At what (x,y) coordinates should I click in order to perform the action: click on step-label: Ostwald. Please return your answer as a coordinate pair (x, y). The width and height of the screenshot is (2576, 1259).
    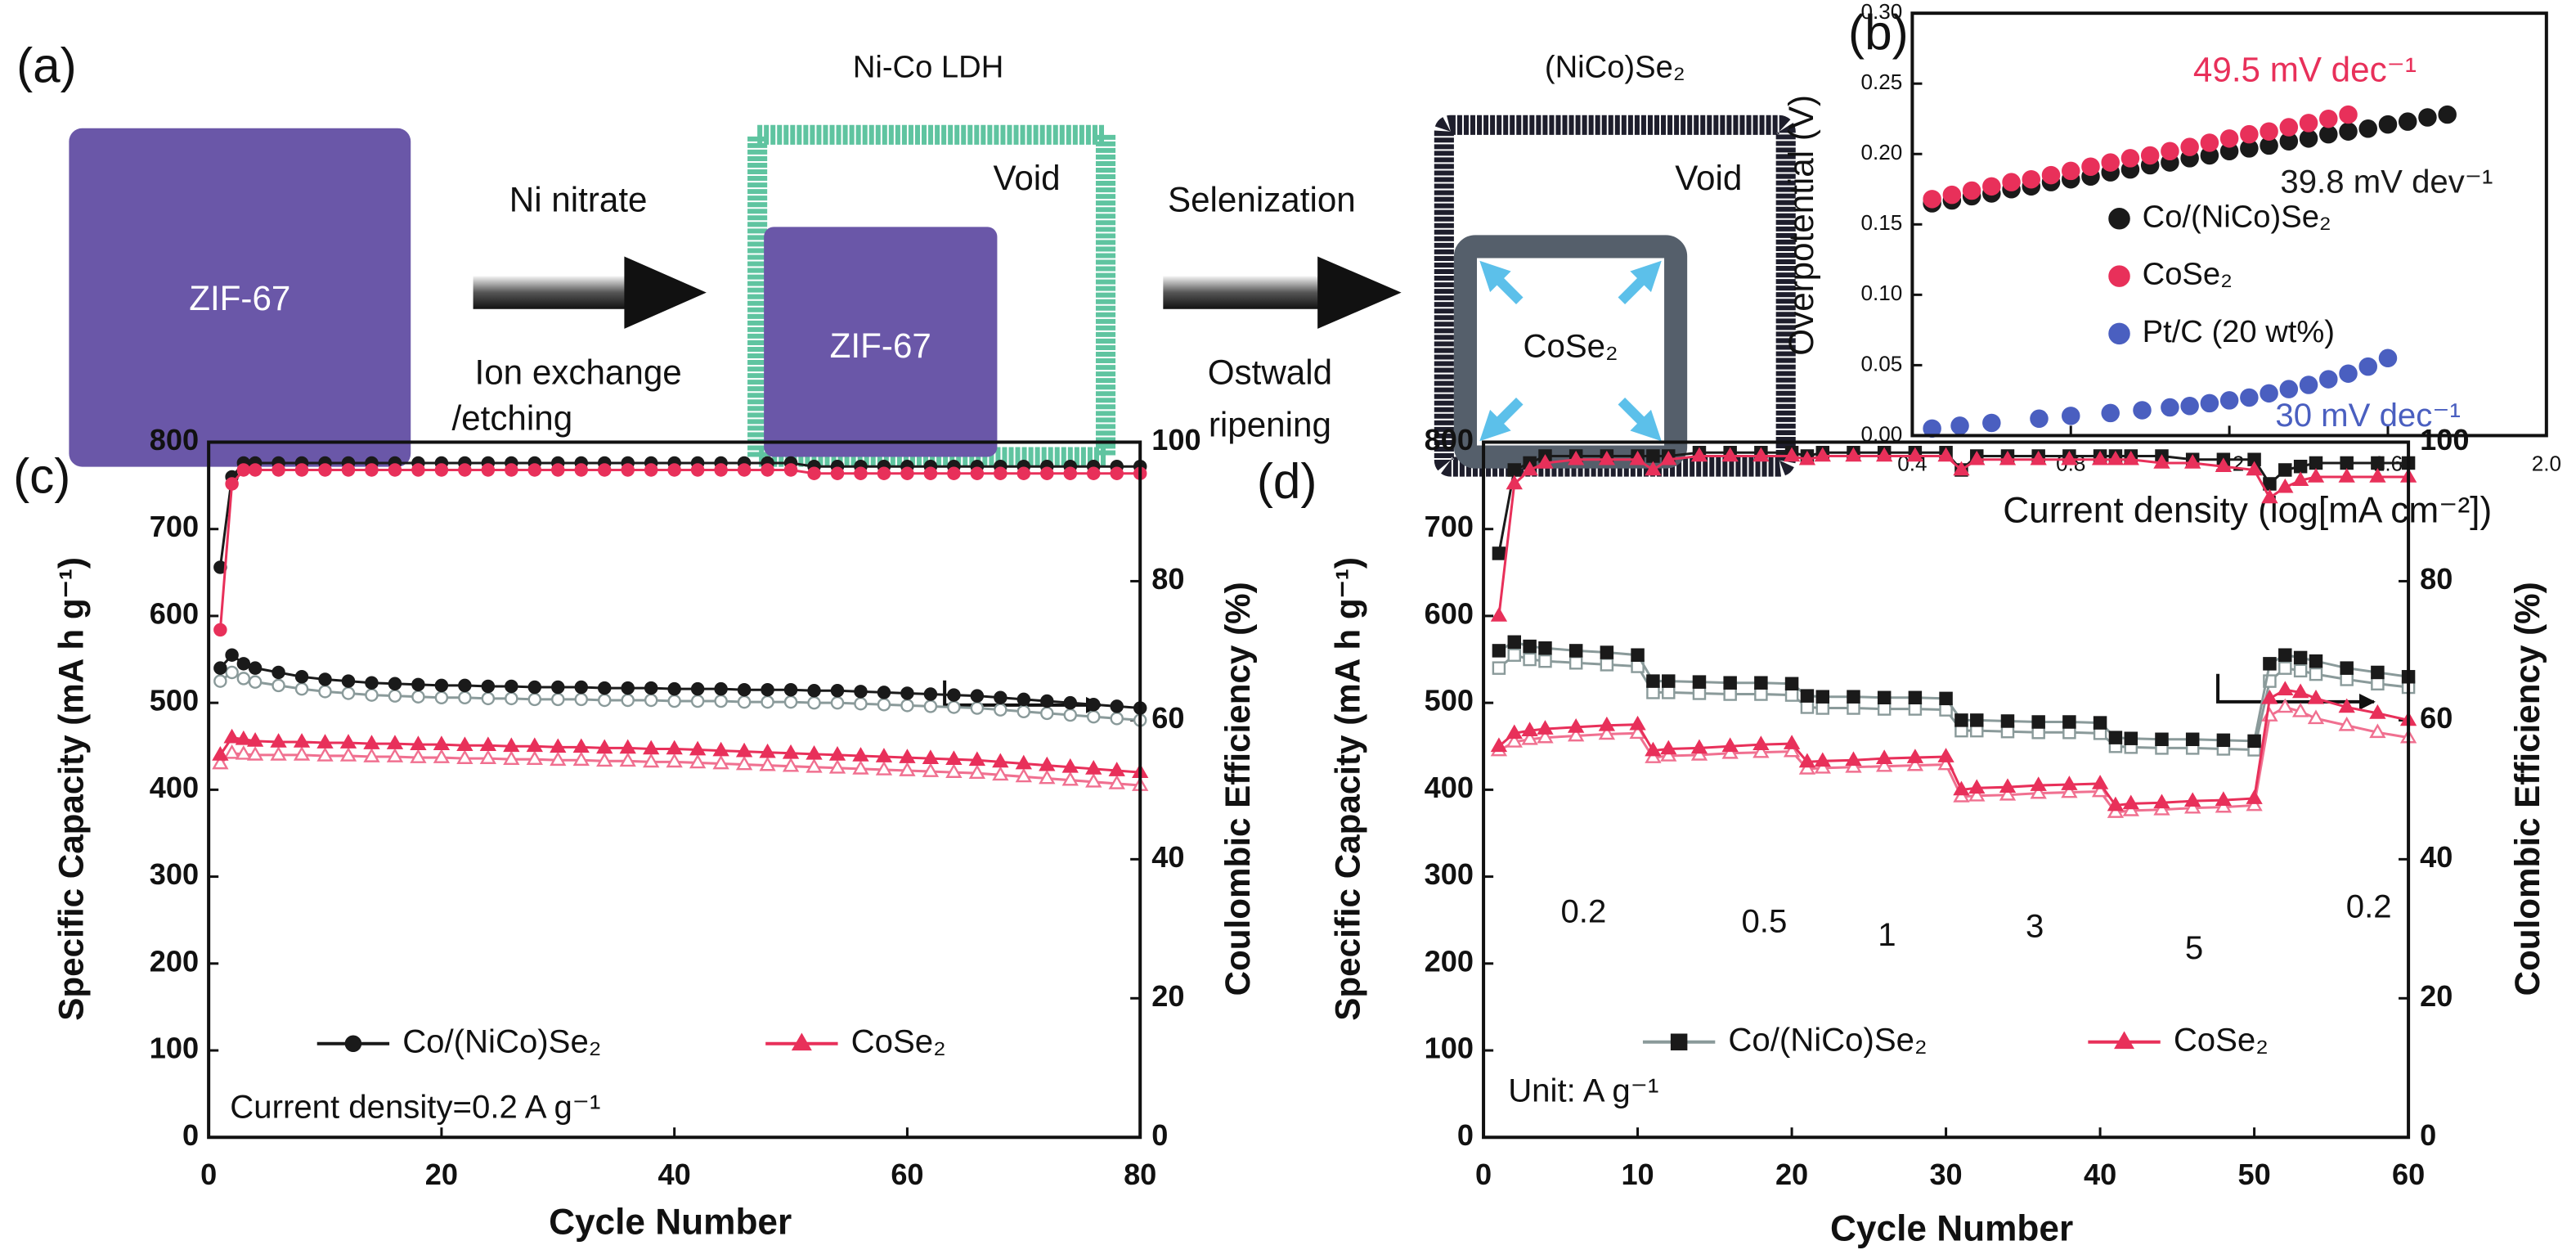
    Looking at the image, I should click on (1270, 372).